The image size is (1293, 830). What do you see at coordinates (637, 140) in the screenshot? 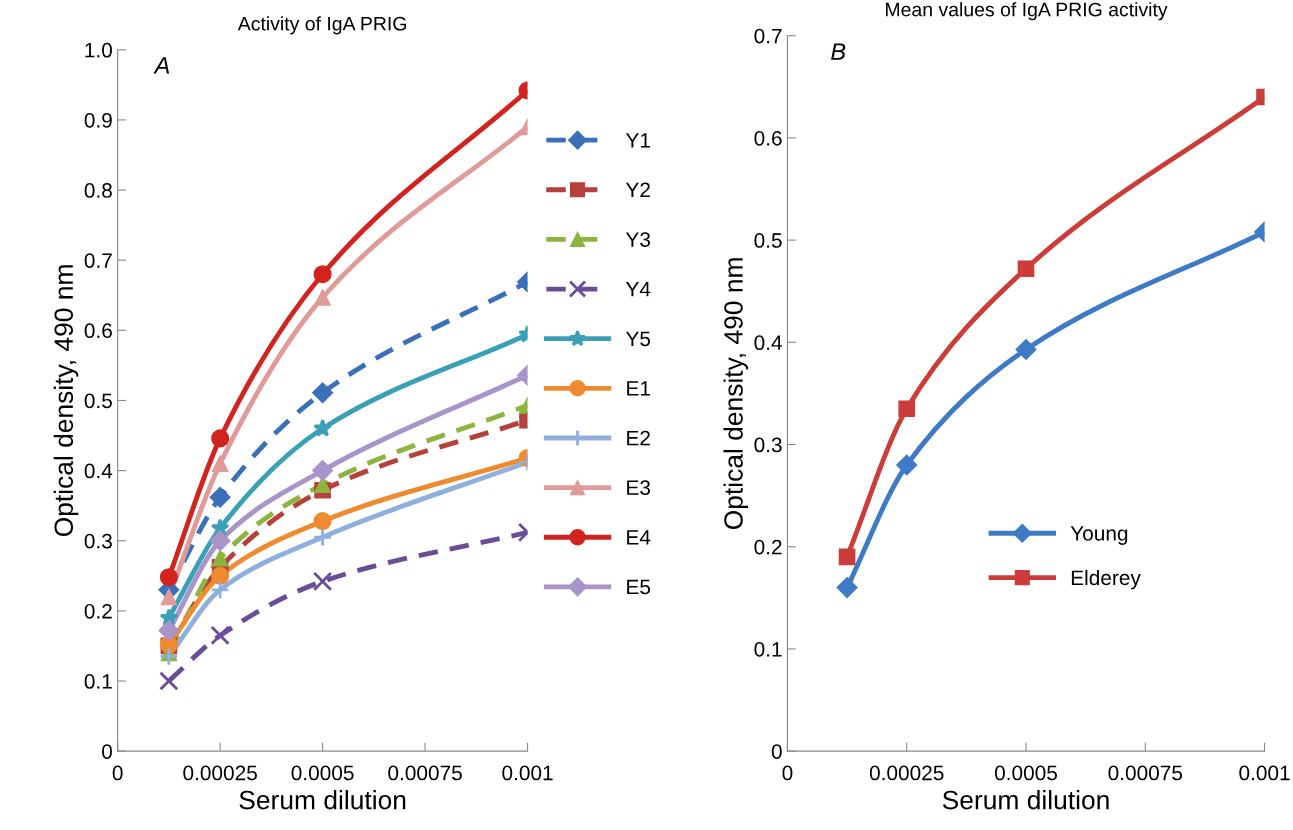
I see `legend-label: Y1` at bounding box center [637, 140].